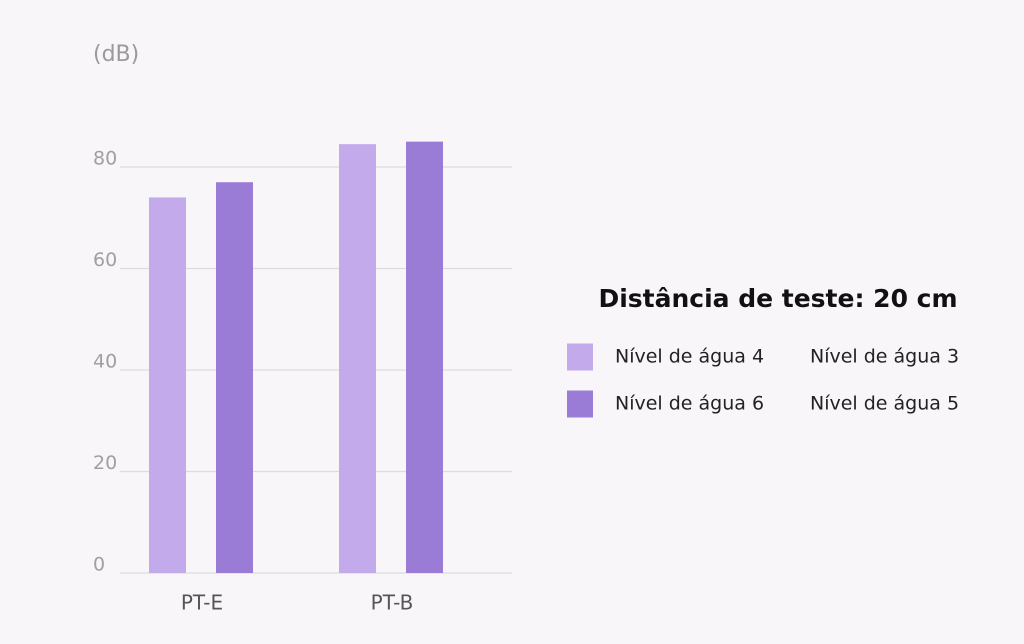 The width and height of the screenshot is (1024, 644). Describe the element at coordinates (99, 565) in the screenshot. I see `y-tick-label: 0` at that location.